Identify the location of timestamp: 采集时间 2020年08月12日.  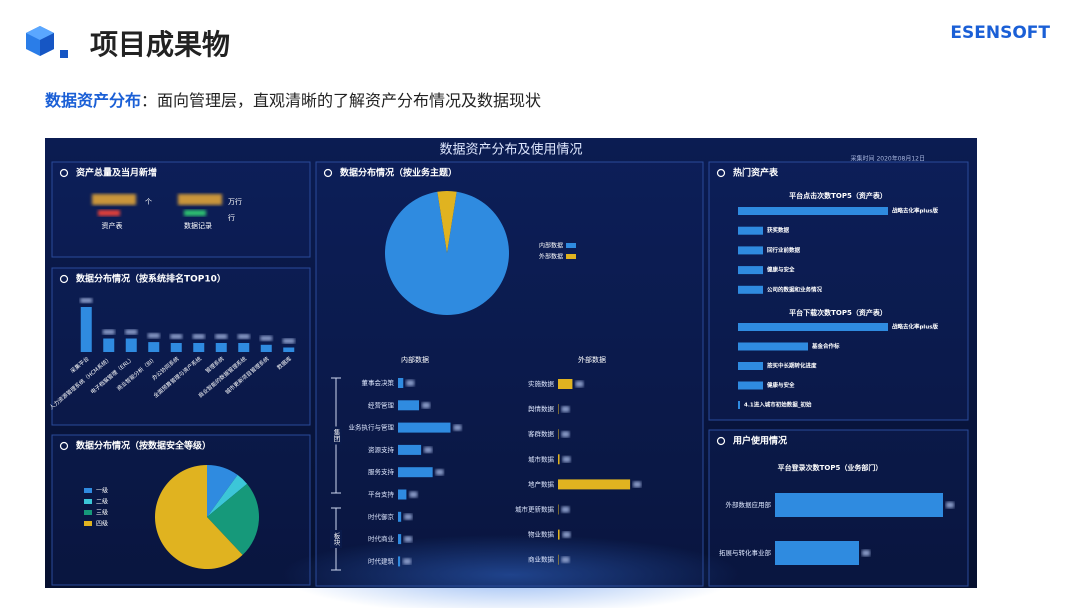
(888, 159).